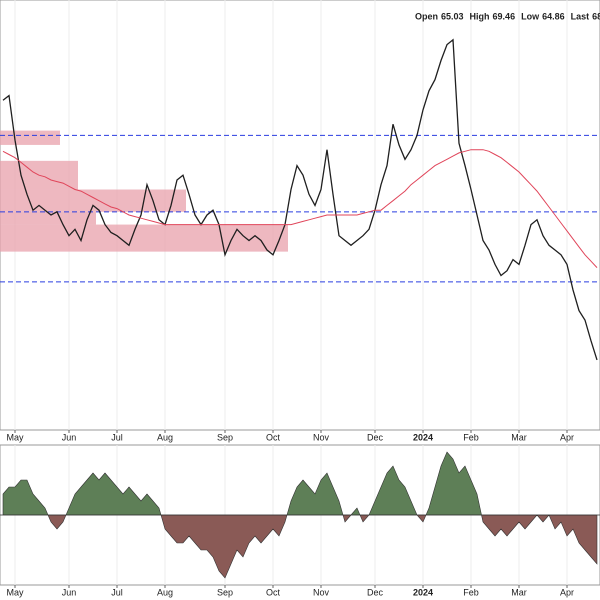 The height and width of the screenshot is (600, 600). I want to click on header-value: 68., so click(596, 16).